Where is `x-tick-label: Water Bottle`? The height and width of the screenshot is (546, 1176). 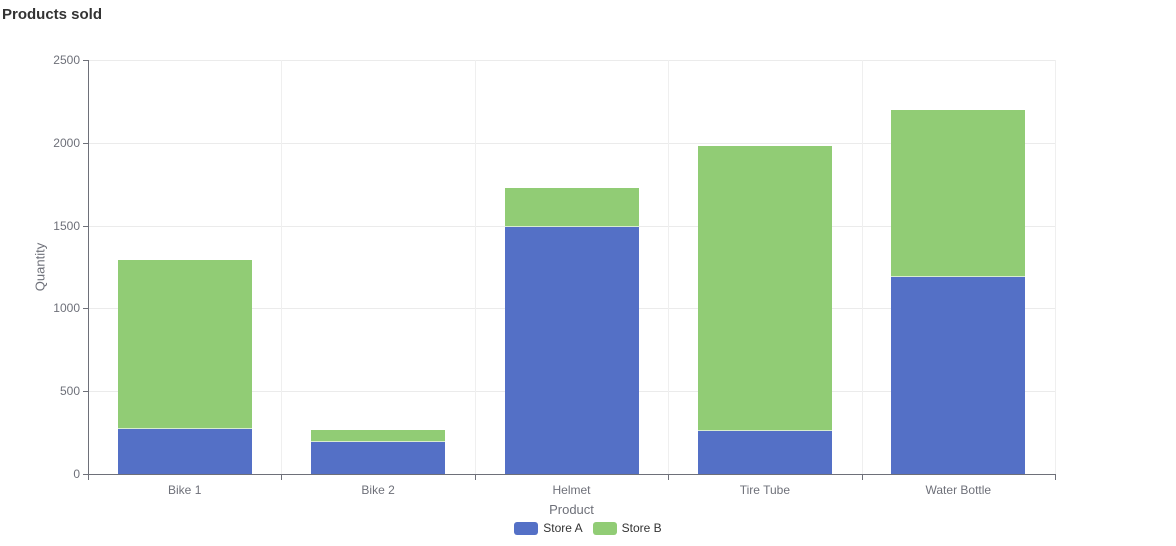 x-tick-label: Water Bottle is located at coordinates (958, 490).